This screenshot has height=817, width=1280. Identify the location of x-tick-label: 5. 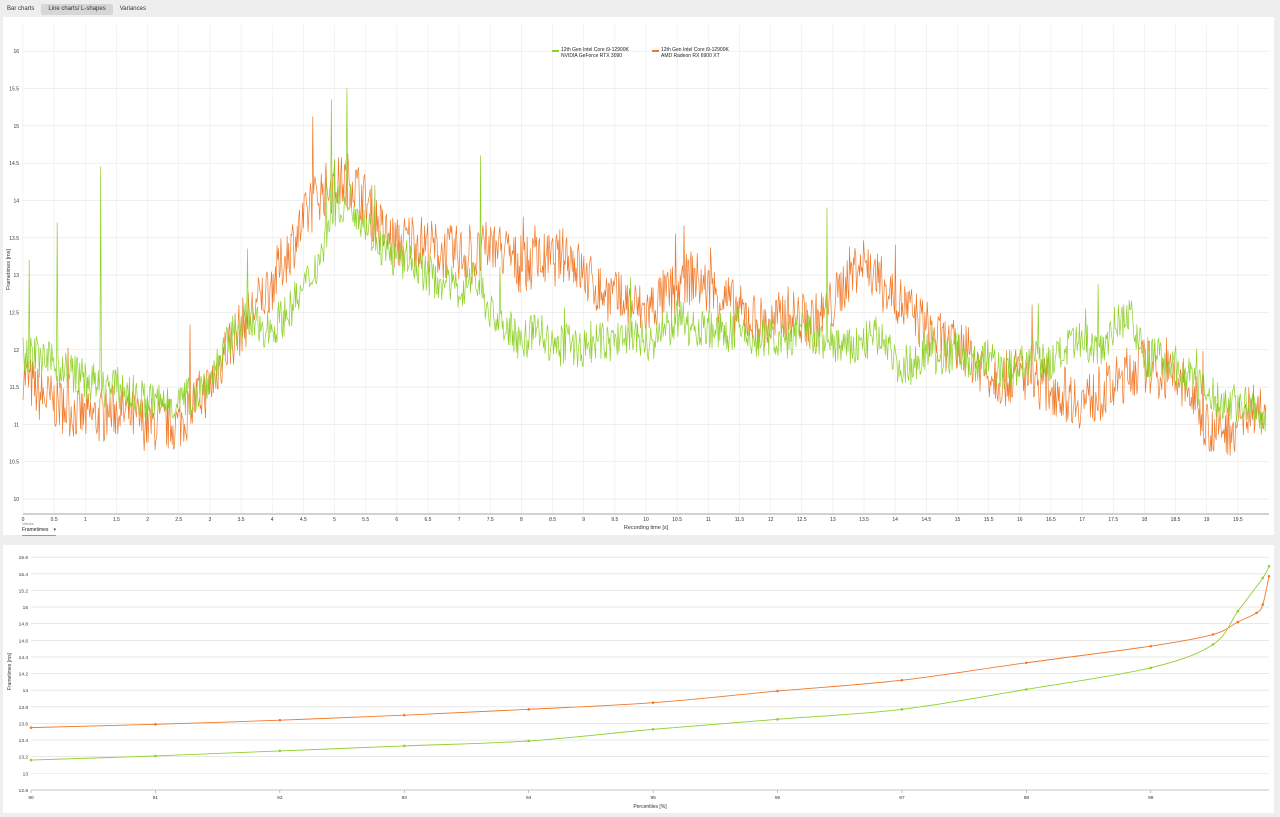
(334, 520).